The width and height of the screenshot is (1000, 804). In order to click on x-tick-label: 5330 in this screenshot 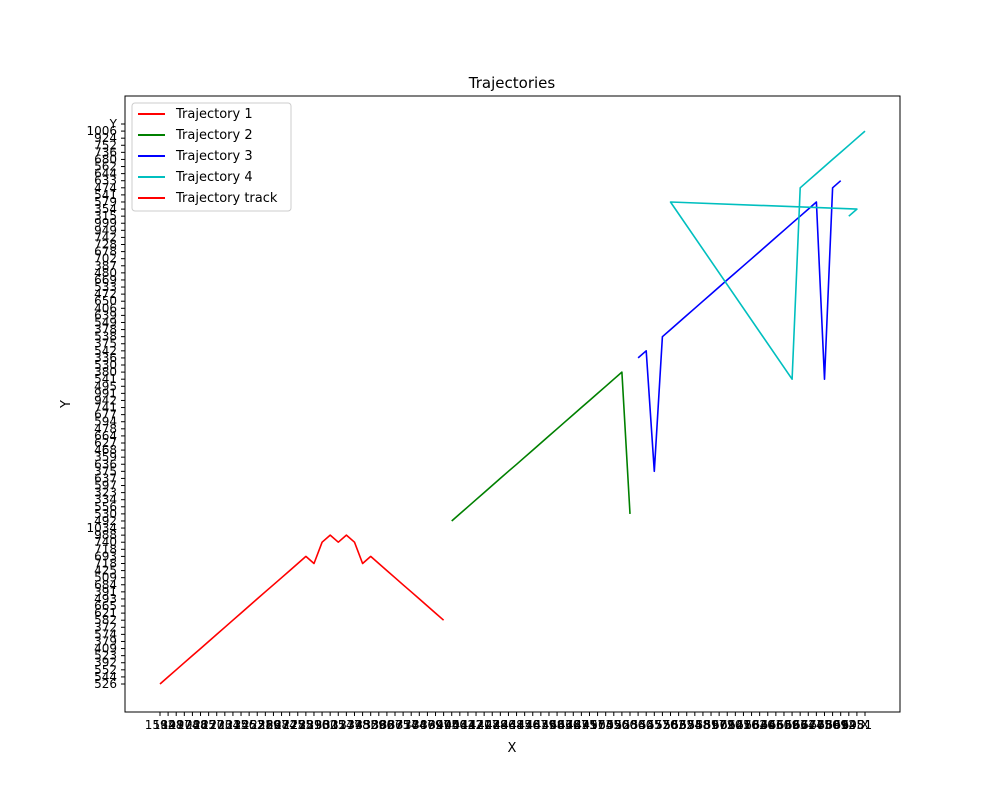, I will do `click(638, 725)`.